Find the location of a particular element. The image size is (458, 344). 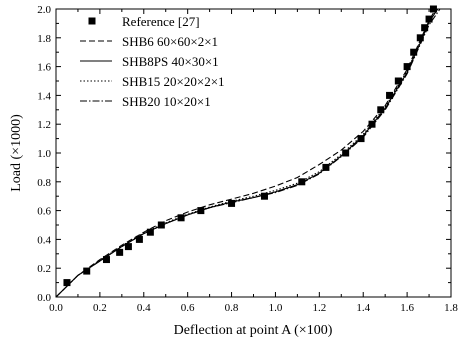

legend-label: SHB20 10×20×1 is located at coordinates (166, 101).